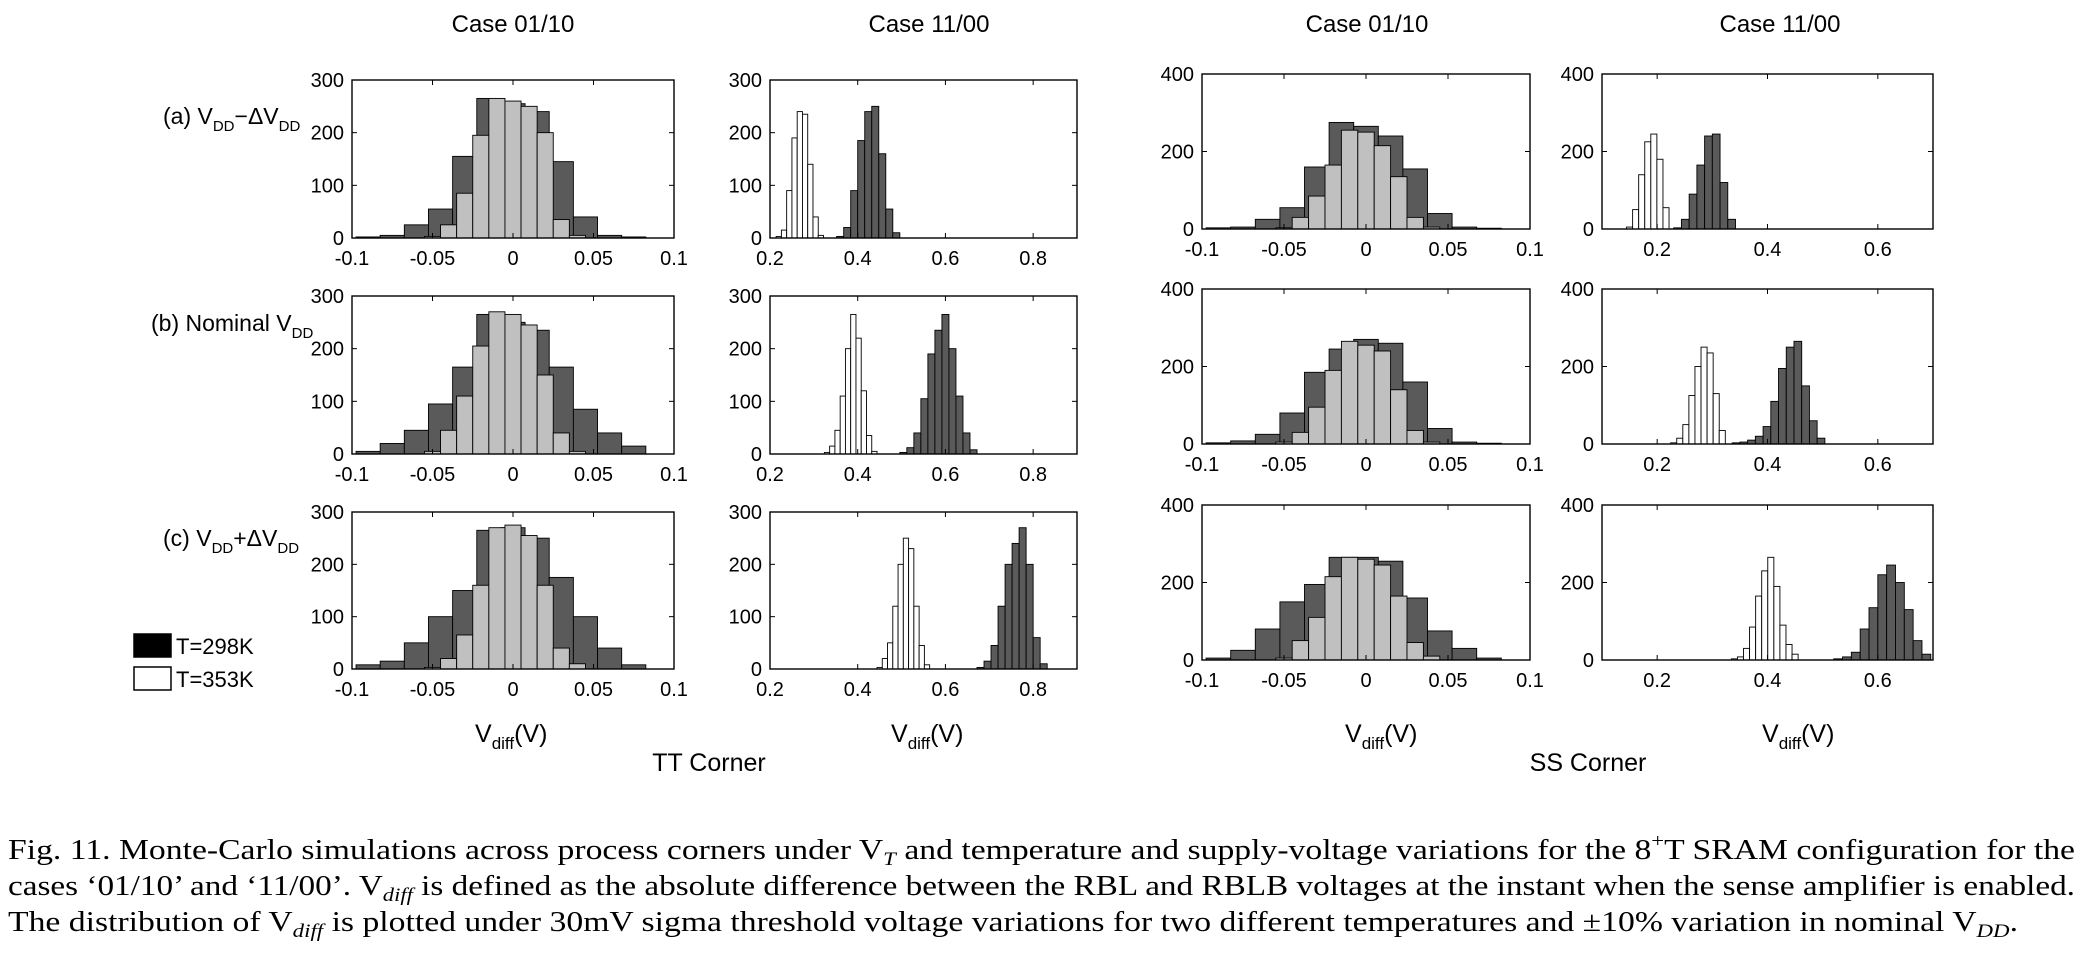 The height and width of the screenshot is (956, 2083). I want to click on x-tick-label: 0.2, so click(1657, 465).